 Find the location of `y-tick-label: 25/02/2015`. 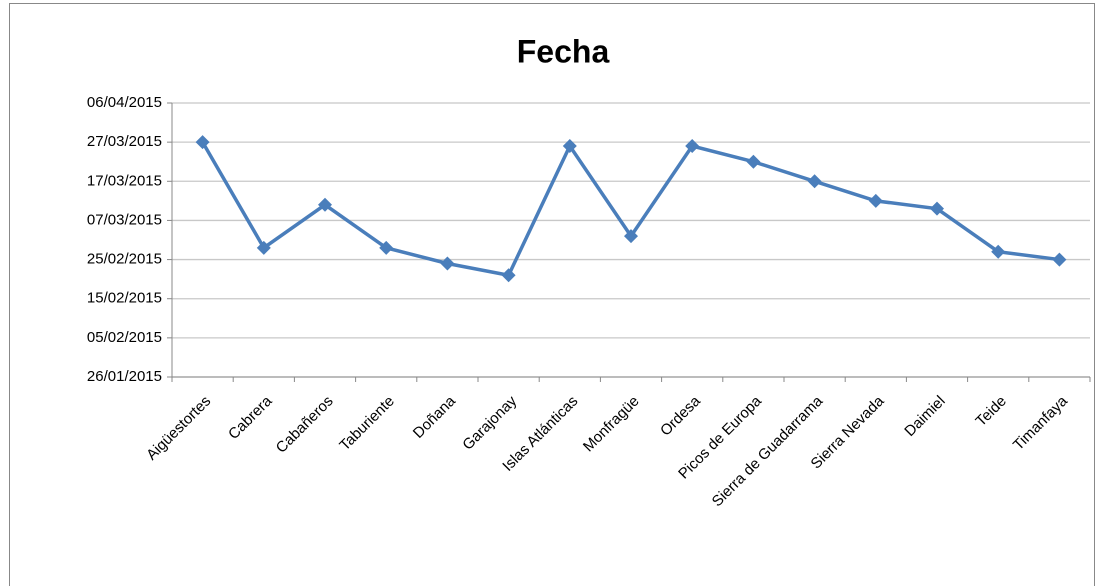

y-tick-label: 25/02/2015 is located at coordinates (124, 259).